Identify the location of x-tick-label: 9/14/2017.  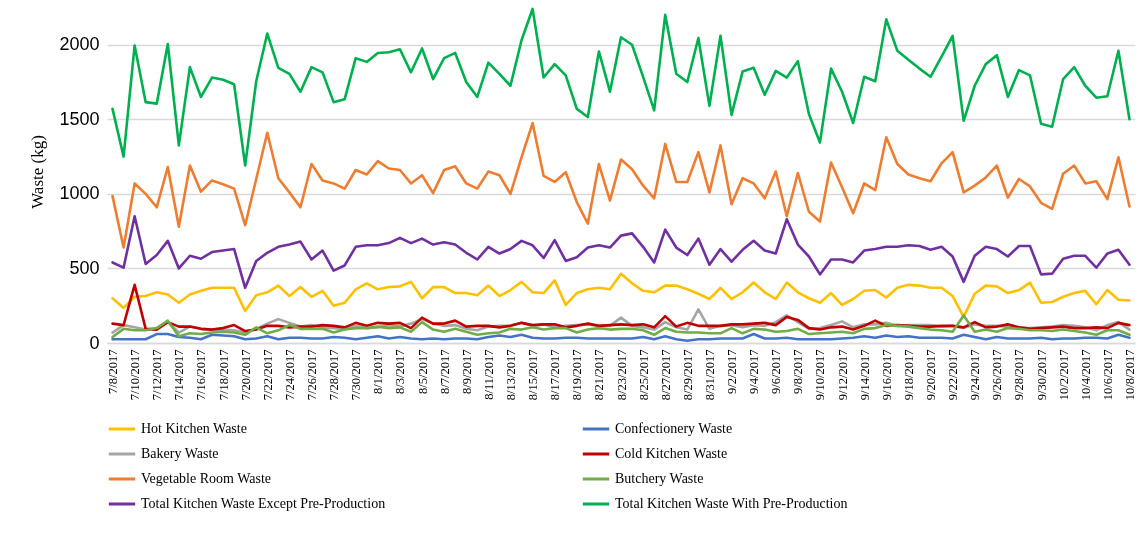
(864, 375).